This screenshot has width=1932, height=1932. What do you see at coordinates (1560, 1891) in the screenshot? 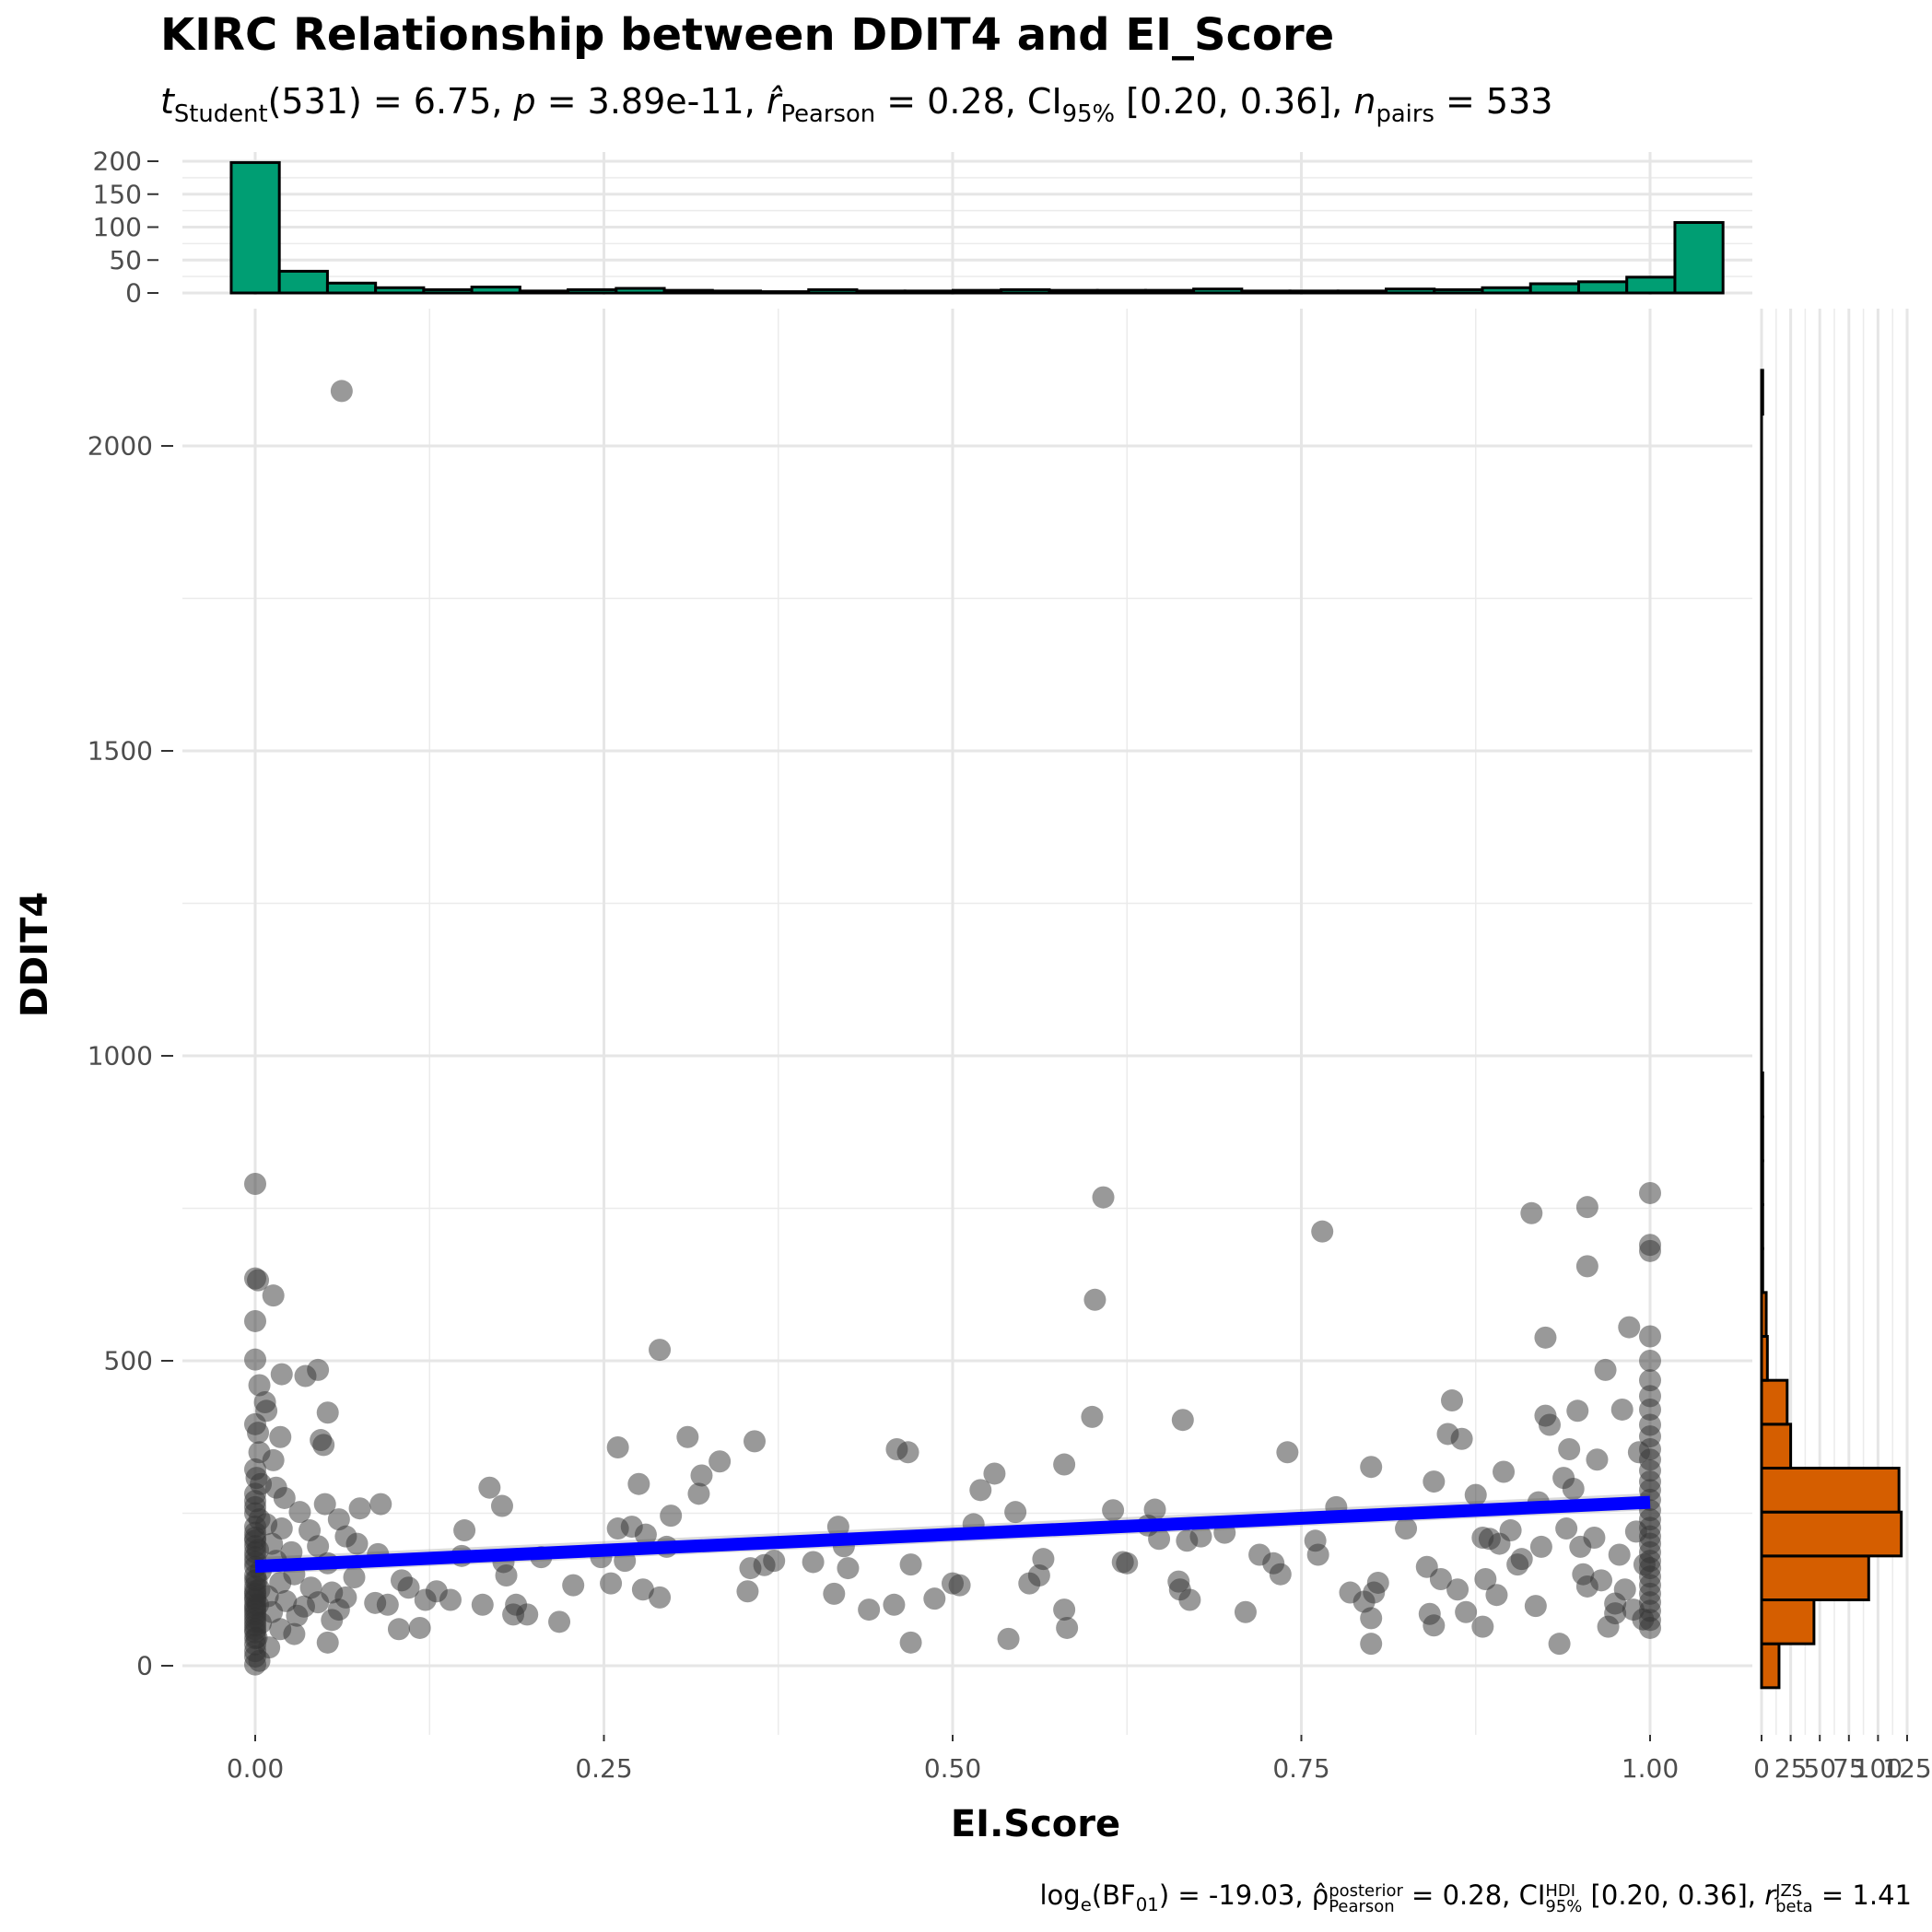
I see `hdi-superscript: HDI` at bounding box center [1560, 1891].